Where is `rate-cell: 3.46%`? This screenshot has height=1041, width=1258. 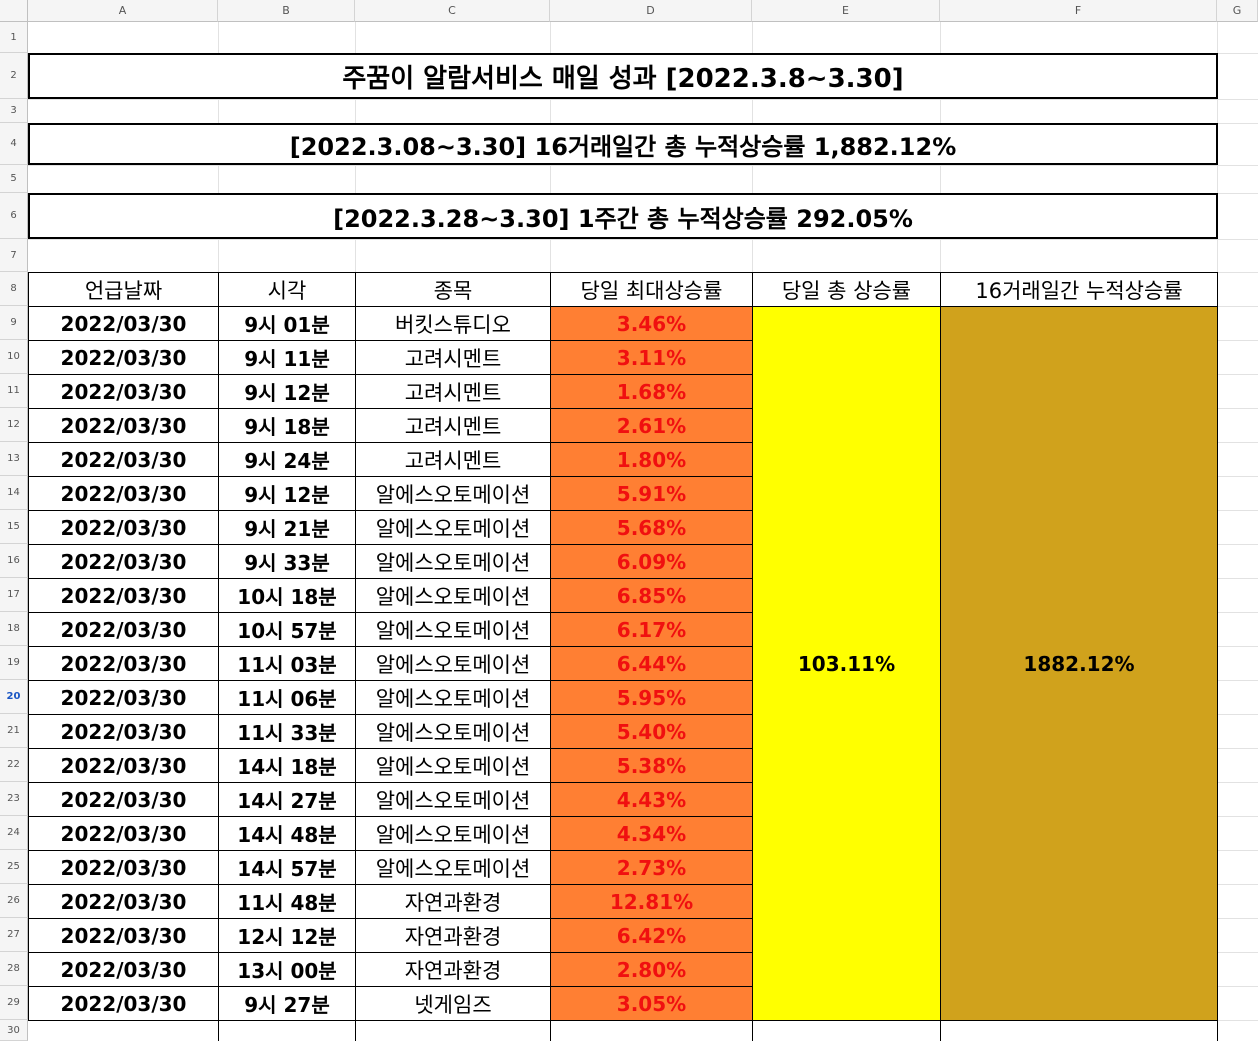 rate-cell: 3.46% is located at coordinates (651, 323).